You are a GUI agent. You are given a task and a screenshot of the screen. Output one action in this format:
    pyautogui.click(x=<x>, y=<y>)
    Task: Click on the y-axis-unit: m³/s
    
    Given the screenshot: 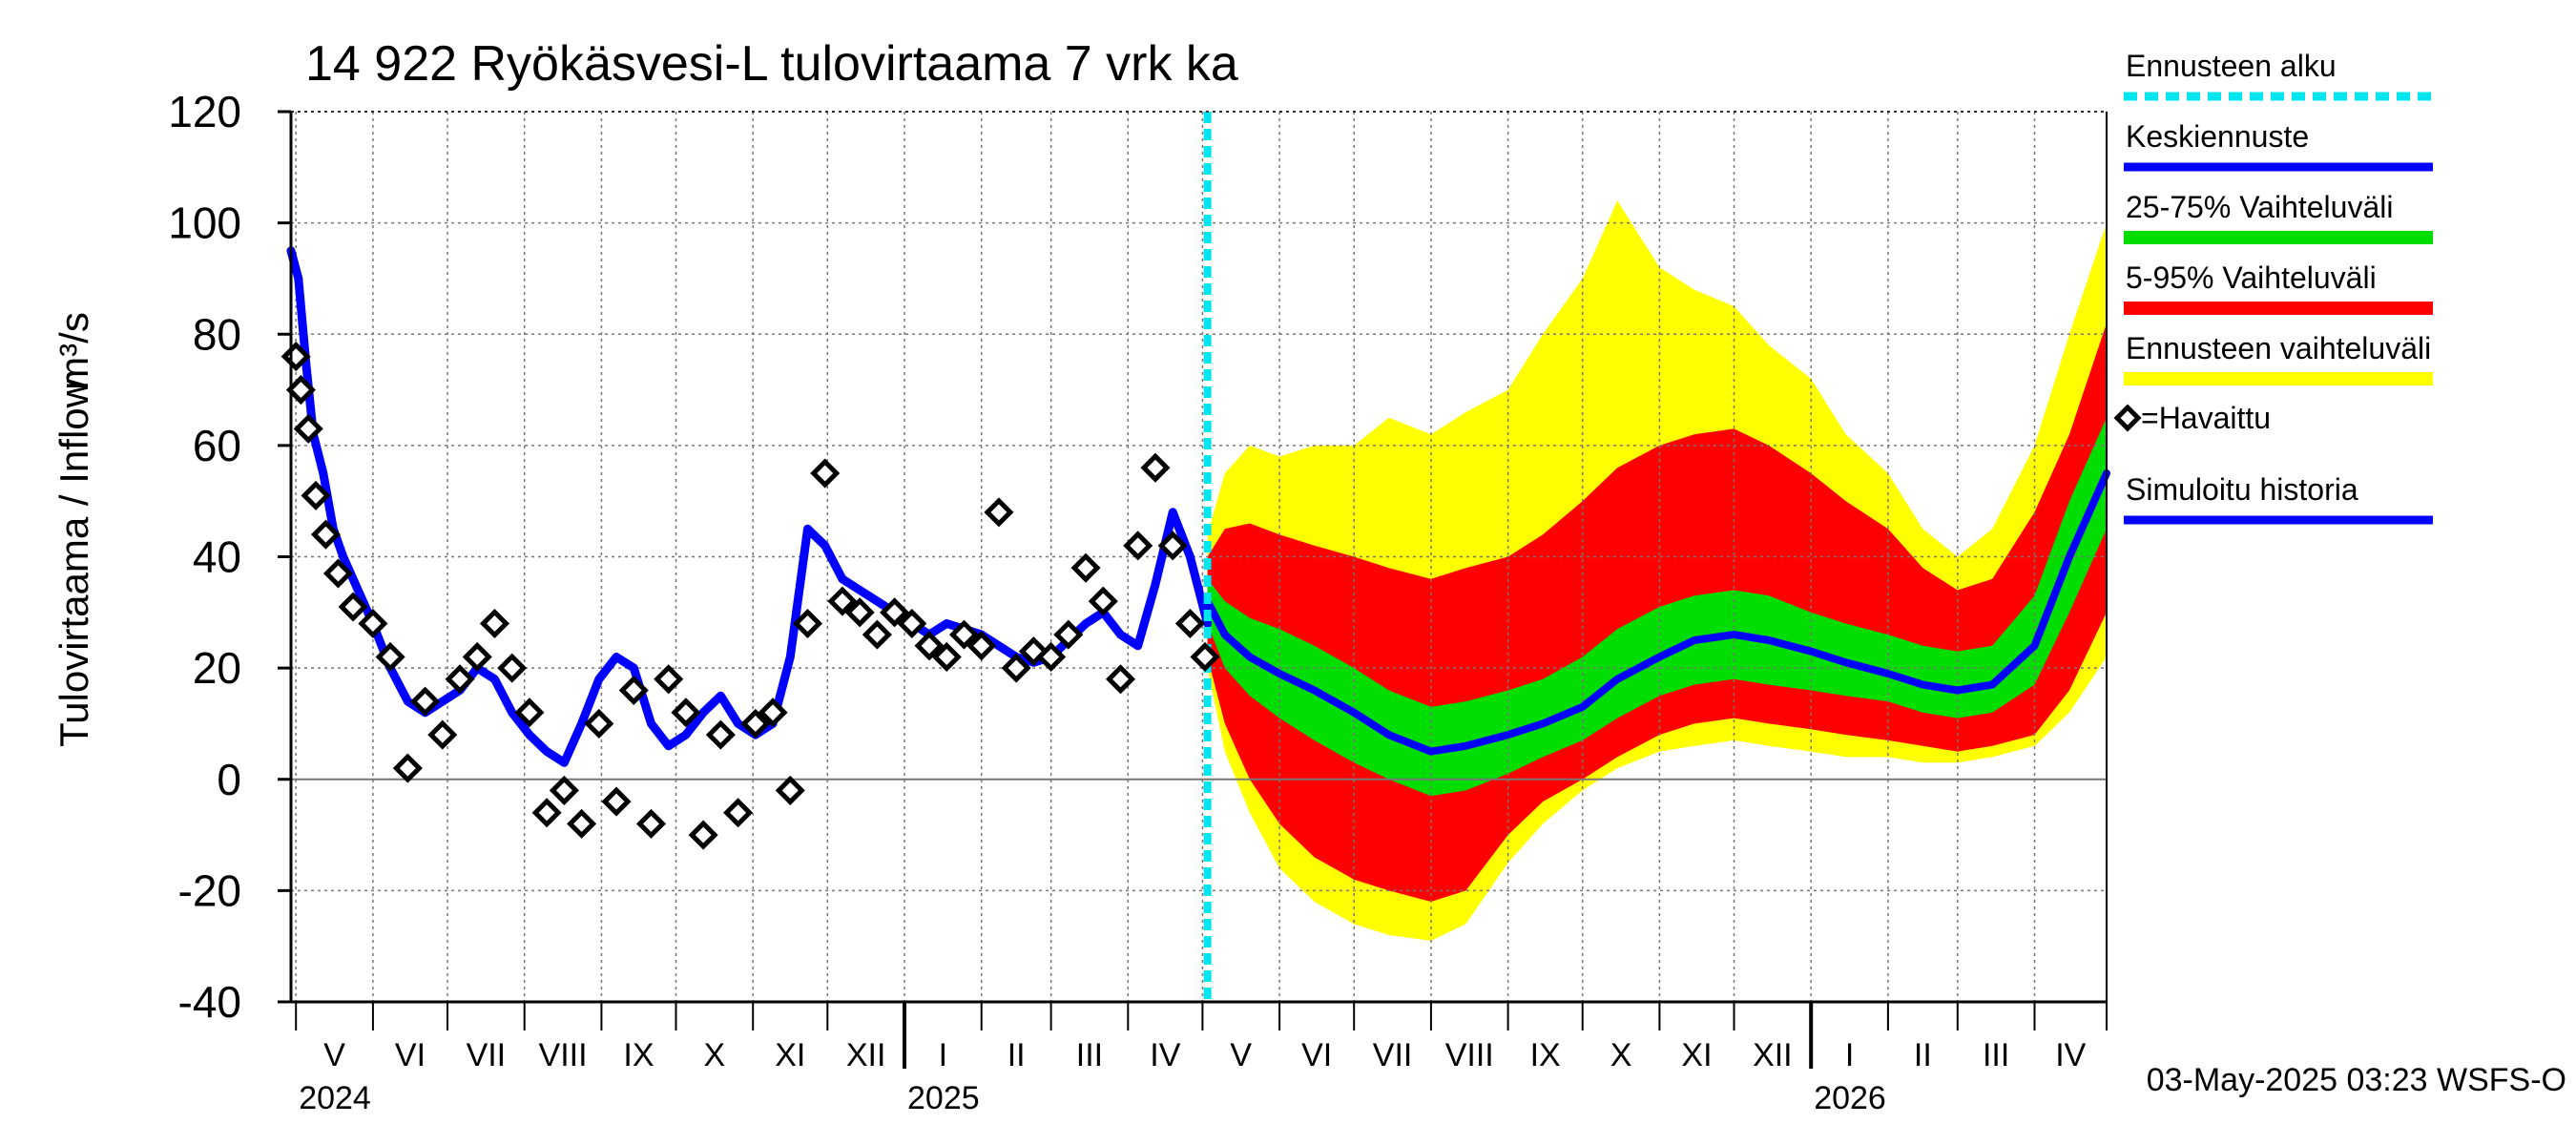 What is the action you would take?
    pyautogui.click(x=74, y=351)
    